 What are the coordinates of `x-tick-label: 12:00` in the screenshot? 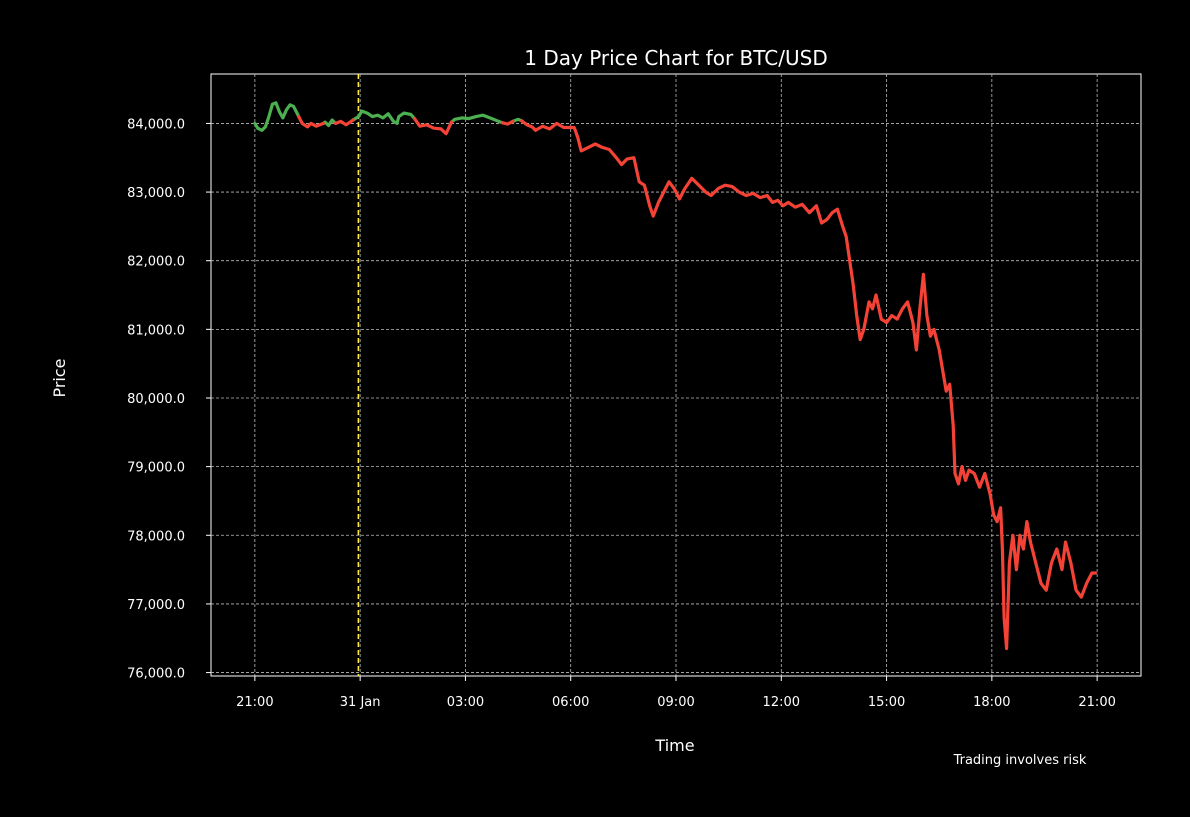 It's located at (781, 702).